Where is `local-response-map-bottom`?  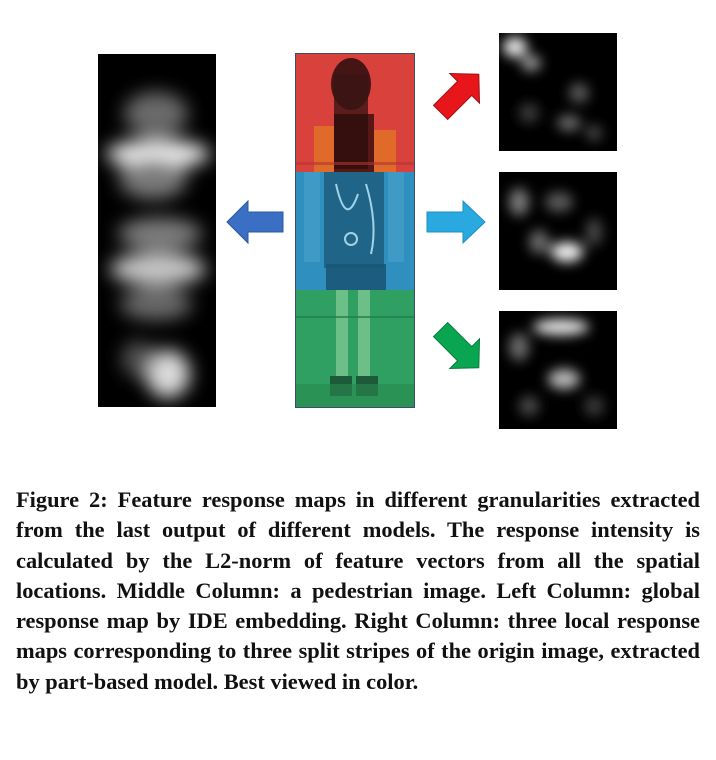 local-response-map-bottom is located at coordinates (558, 370).